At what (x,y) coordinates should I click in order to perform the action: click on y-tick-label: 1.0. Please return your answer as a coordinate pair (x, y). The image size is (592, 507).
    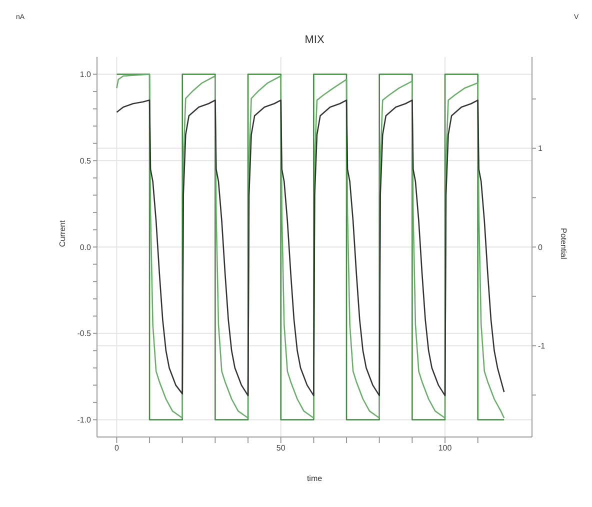
    Looking at the image, I should click on (86, 75).